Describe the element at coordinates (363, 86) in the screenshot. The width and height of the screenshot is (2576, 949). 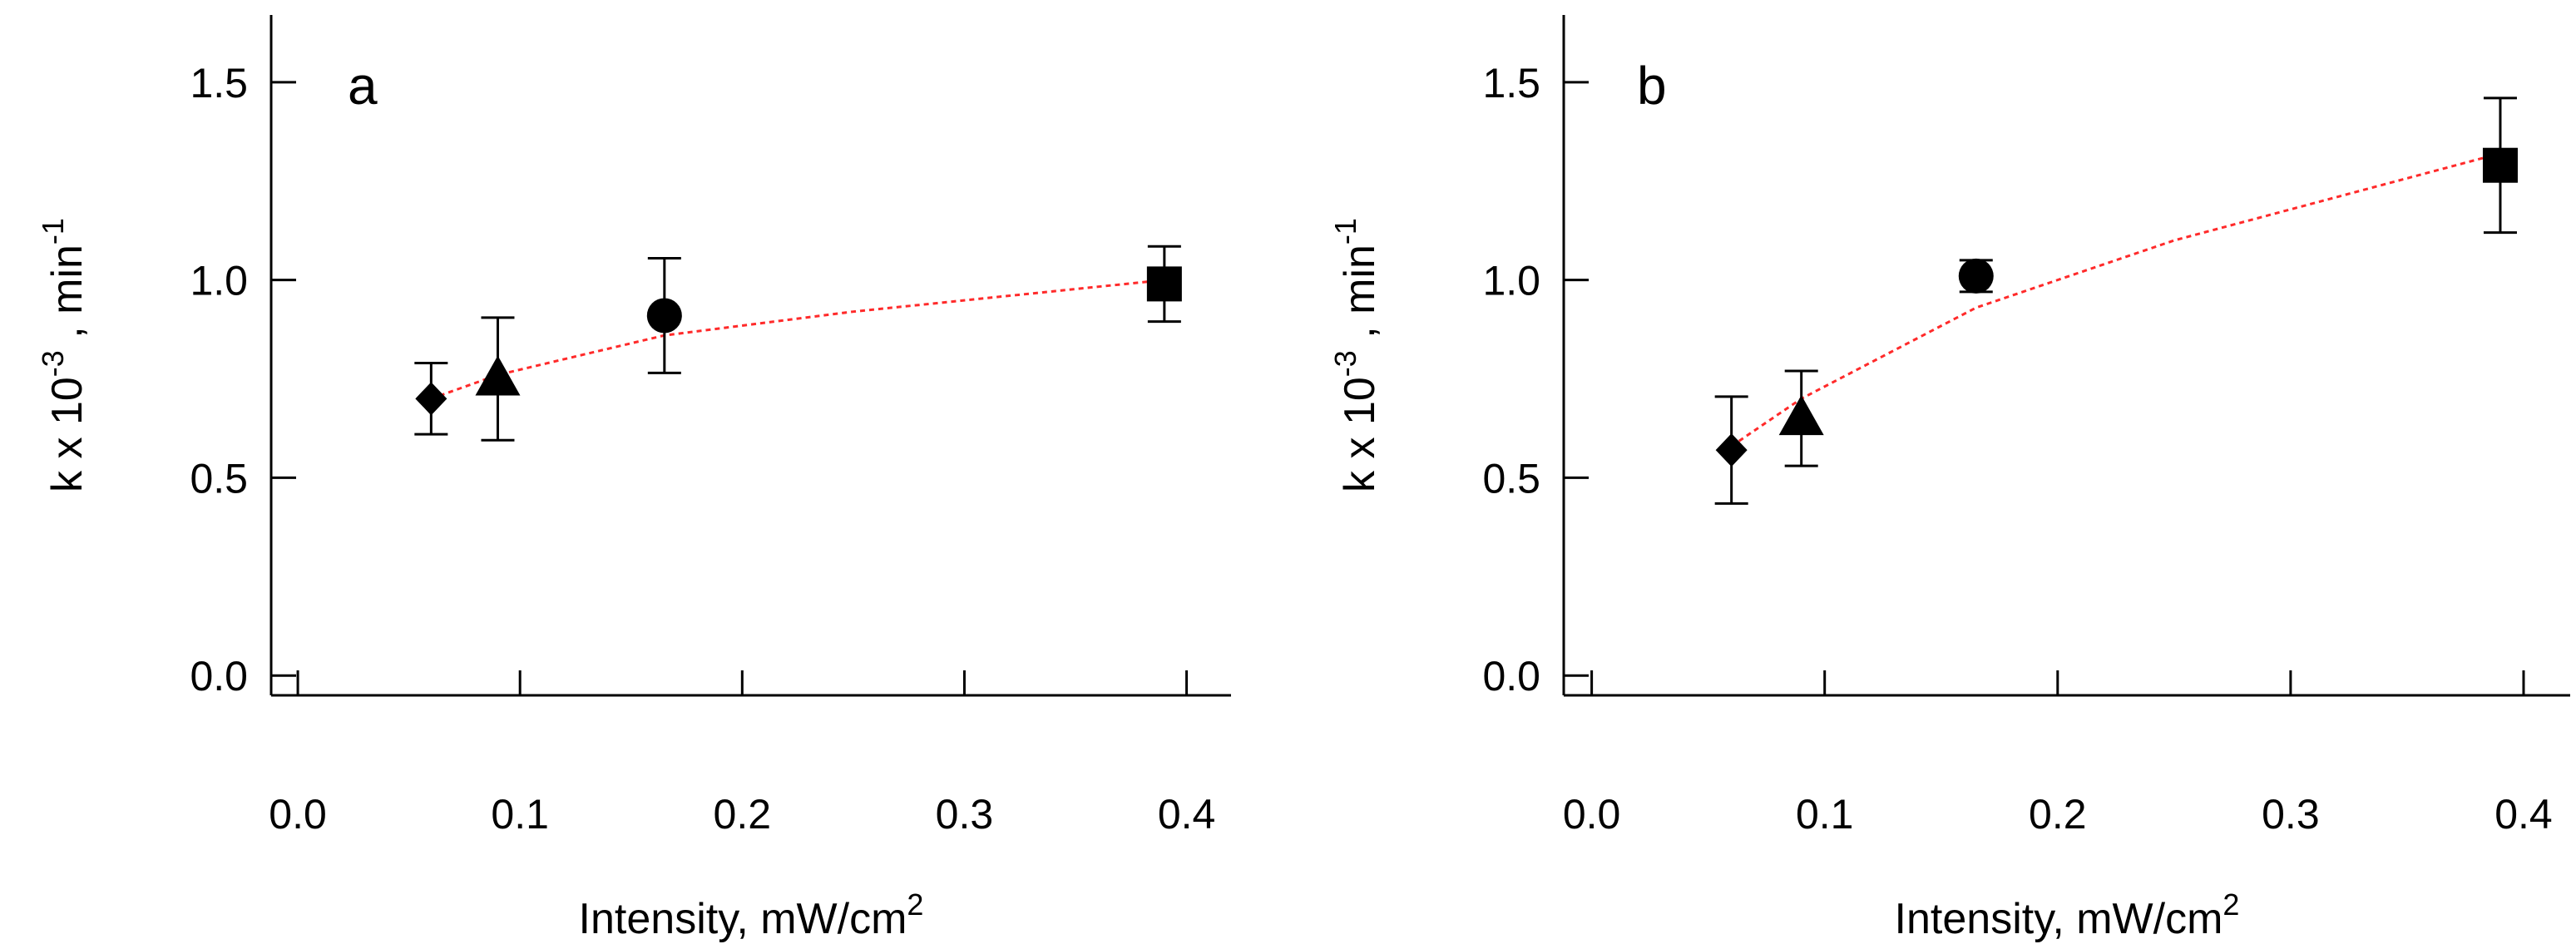
I see `panel-label: a` at that location.